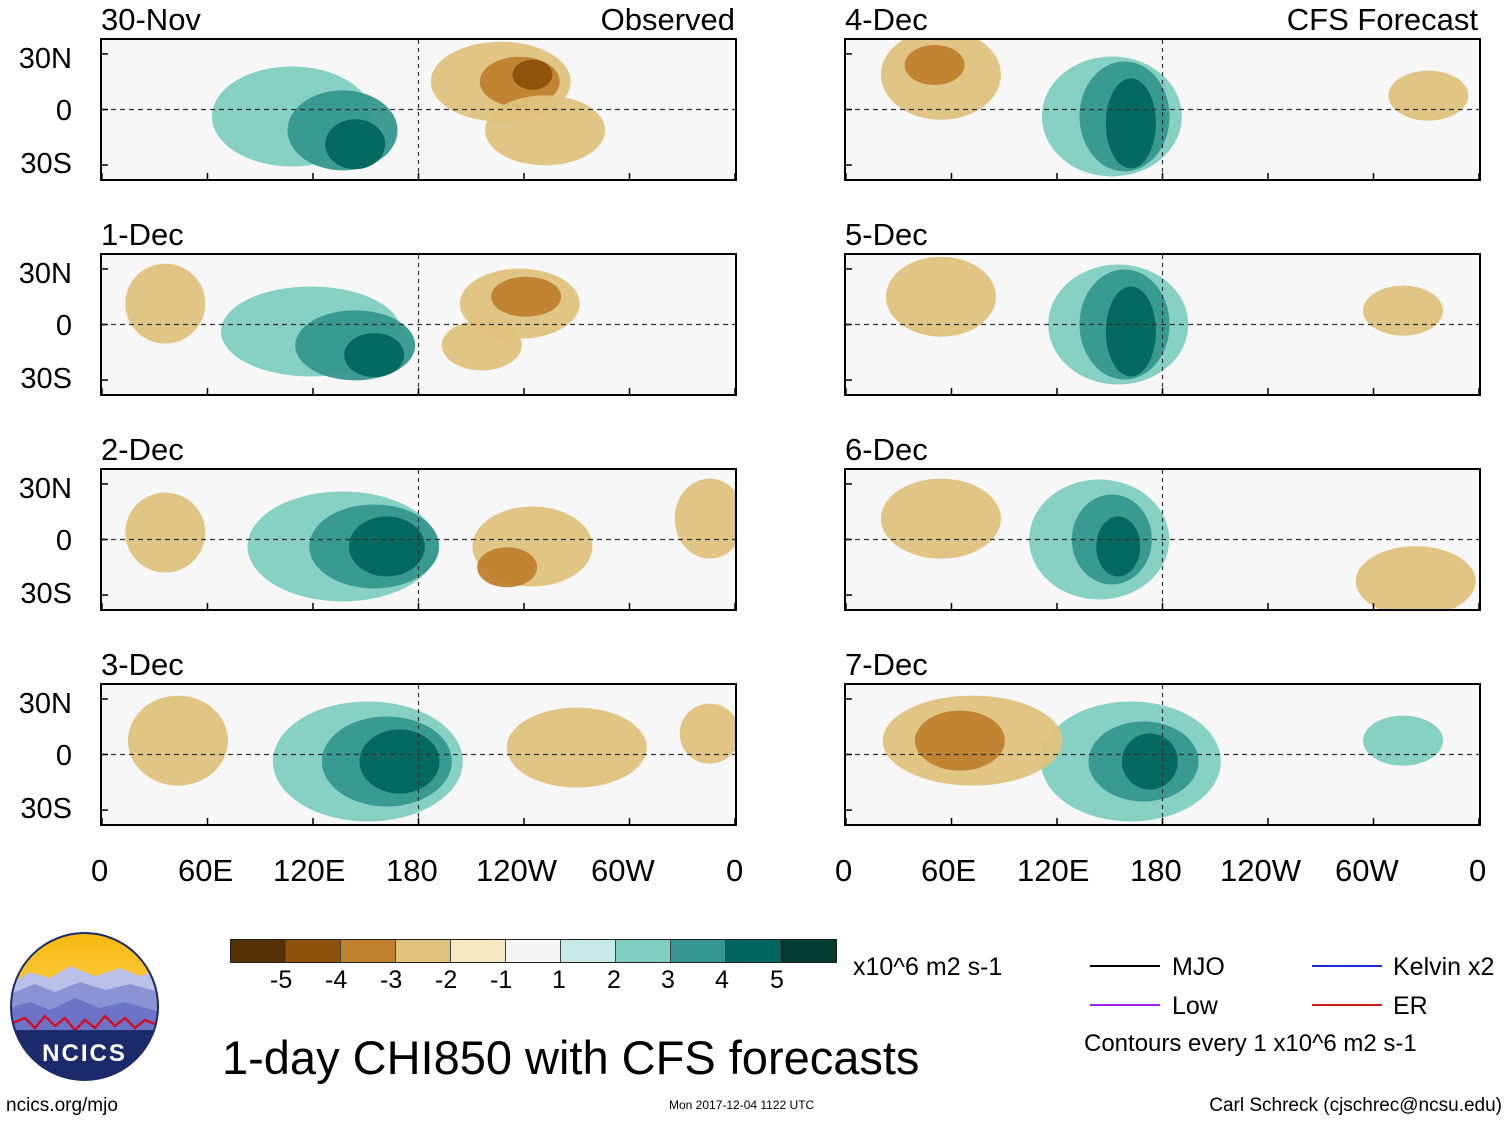 Image resolution: width=1510 pixels, height=1121 pixels. What do you see at coordinates (1162, 324) in the screenshot?
I see `map-panel-5dec` at bounding box center [1162, 324].